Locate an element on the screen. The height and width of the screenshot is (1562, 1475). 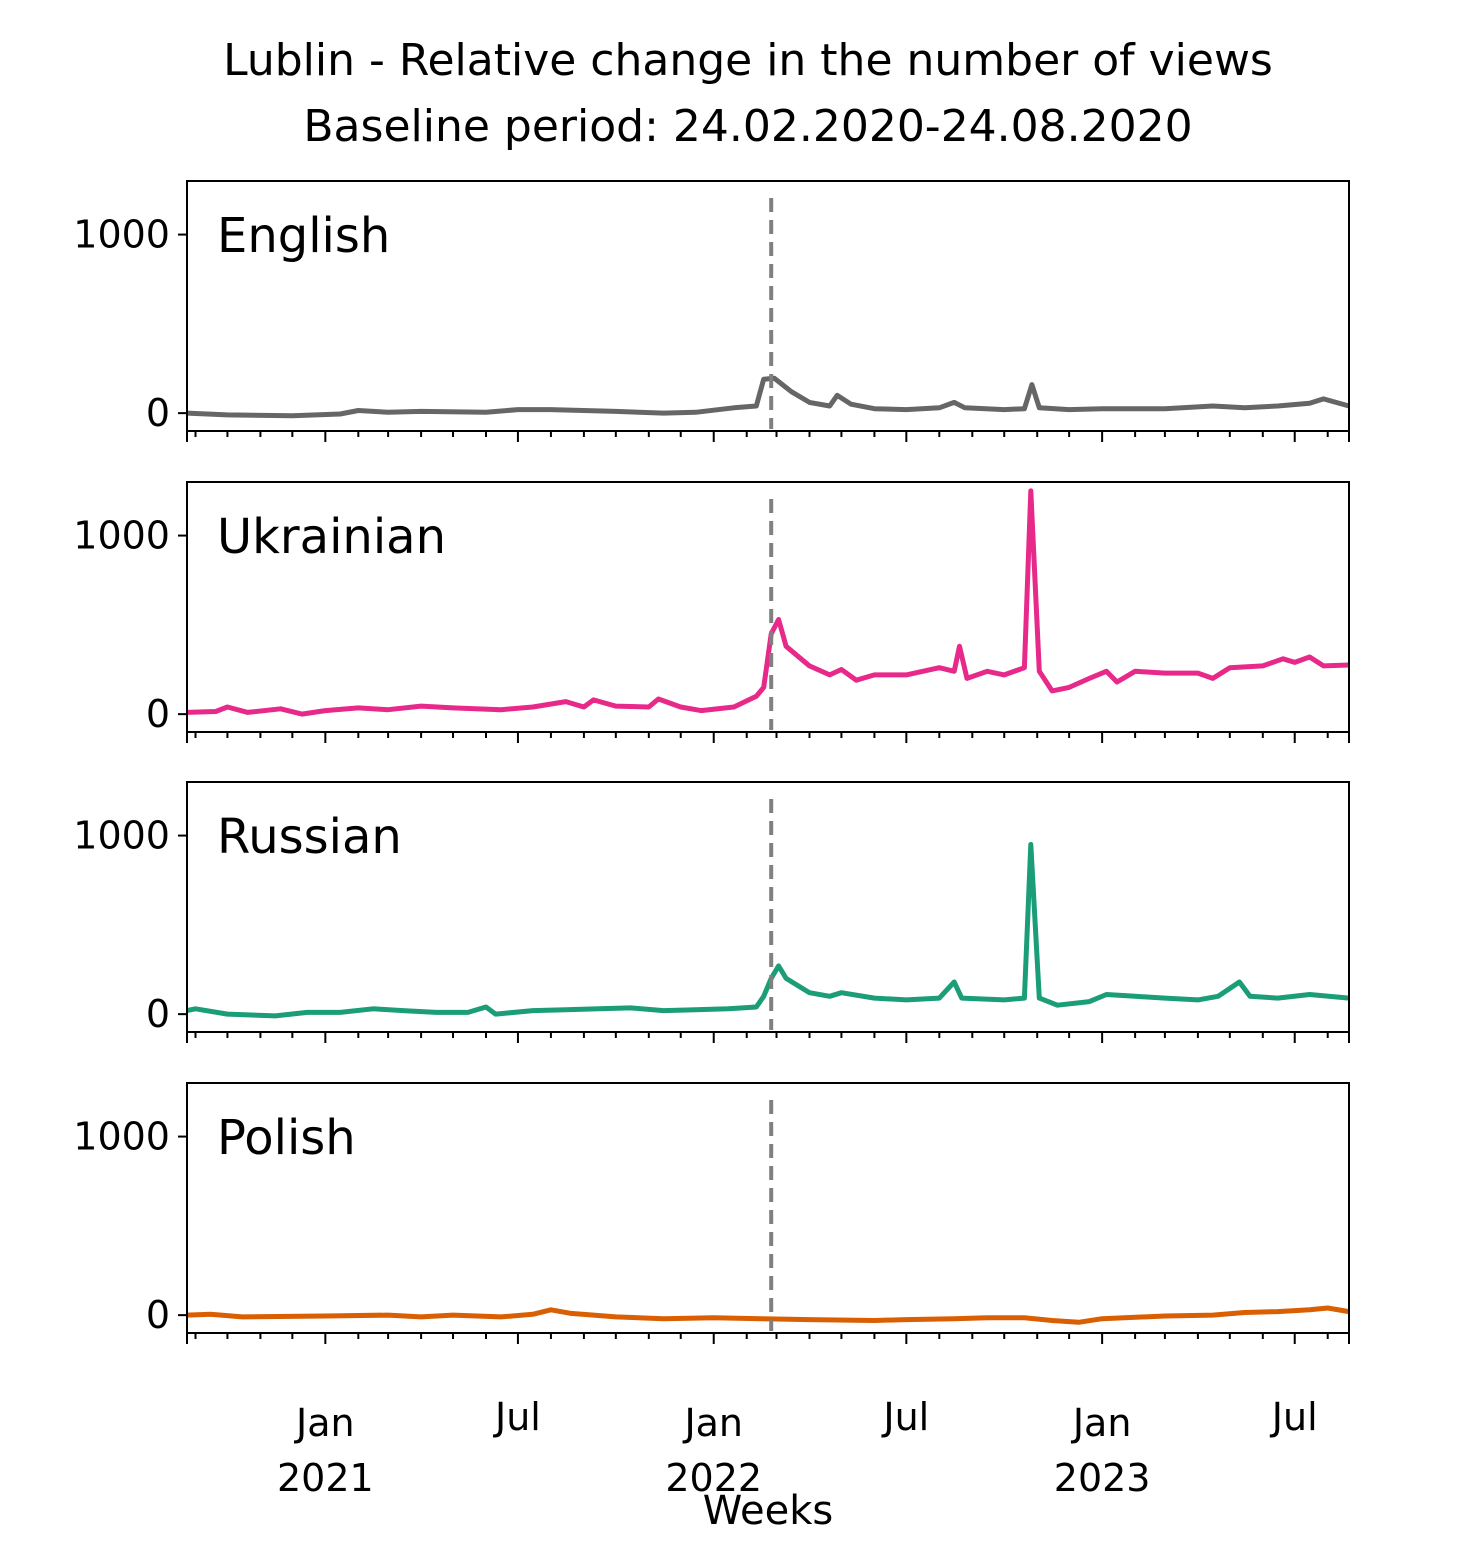
series-line-polish is located at coordinates (768, 1315).